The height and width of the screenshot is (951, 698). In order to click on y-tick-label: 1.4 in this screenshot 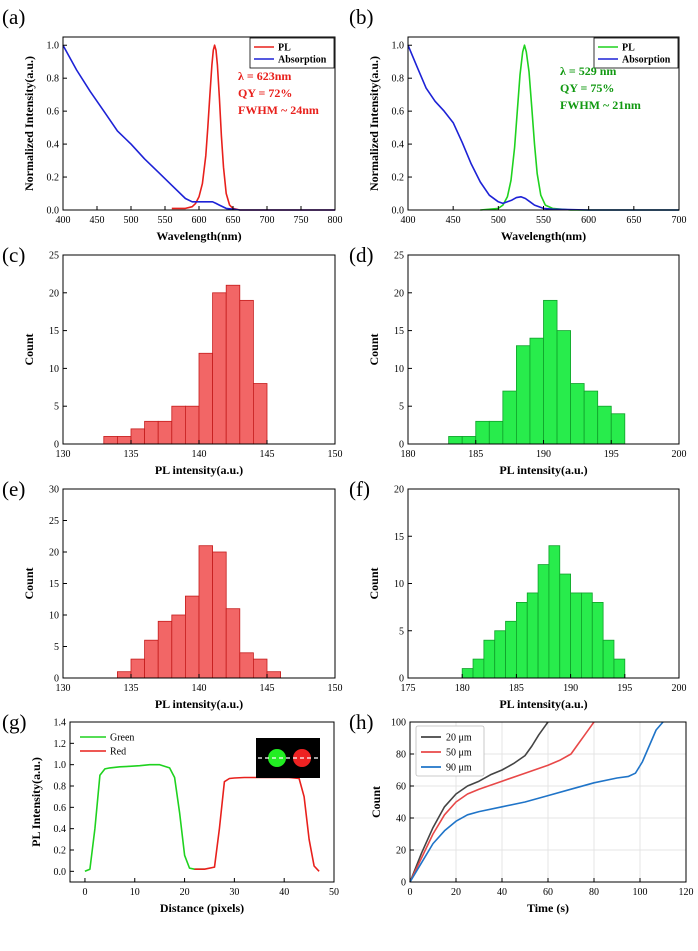, I will do `click(60, 723)`.